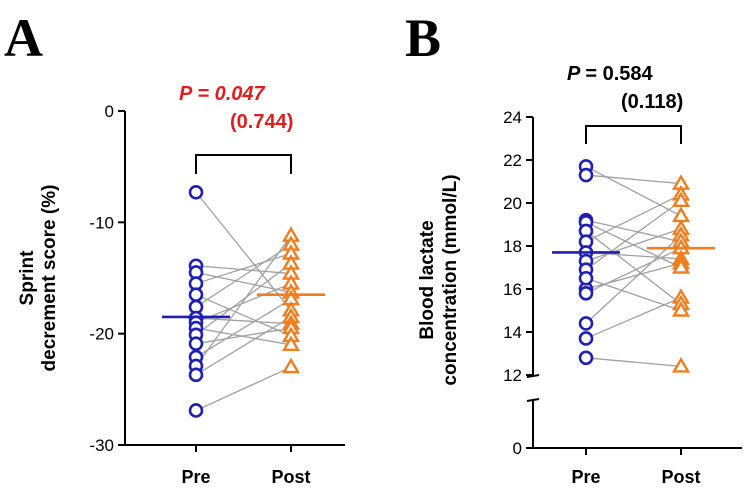  I want to click on y-tick-label: 22, so click(512, 160).